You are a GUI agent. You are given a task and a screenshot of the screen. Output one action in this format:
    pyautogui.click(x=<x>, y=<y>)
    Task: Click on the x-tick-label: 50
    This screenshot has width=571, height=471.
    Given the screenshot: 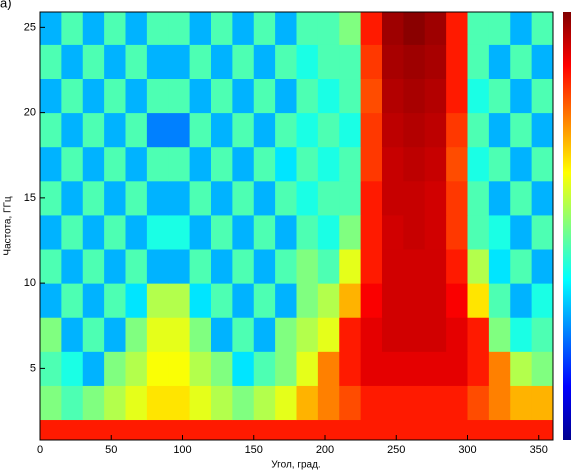 What is the action you would take?
    pyautogui.click(x=111, y=450)
    